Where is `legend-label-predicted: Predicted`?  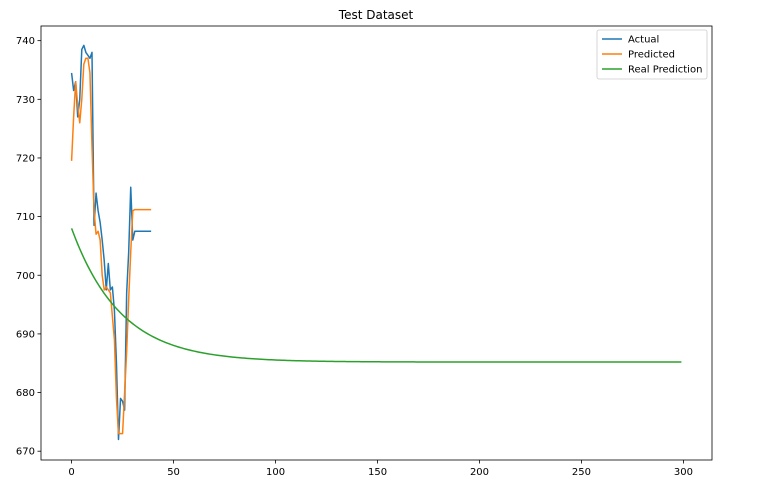
legend-label-predicted: Predicted is located at coordinates (651, 55).